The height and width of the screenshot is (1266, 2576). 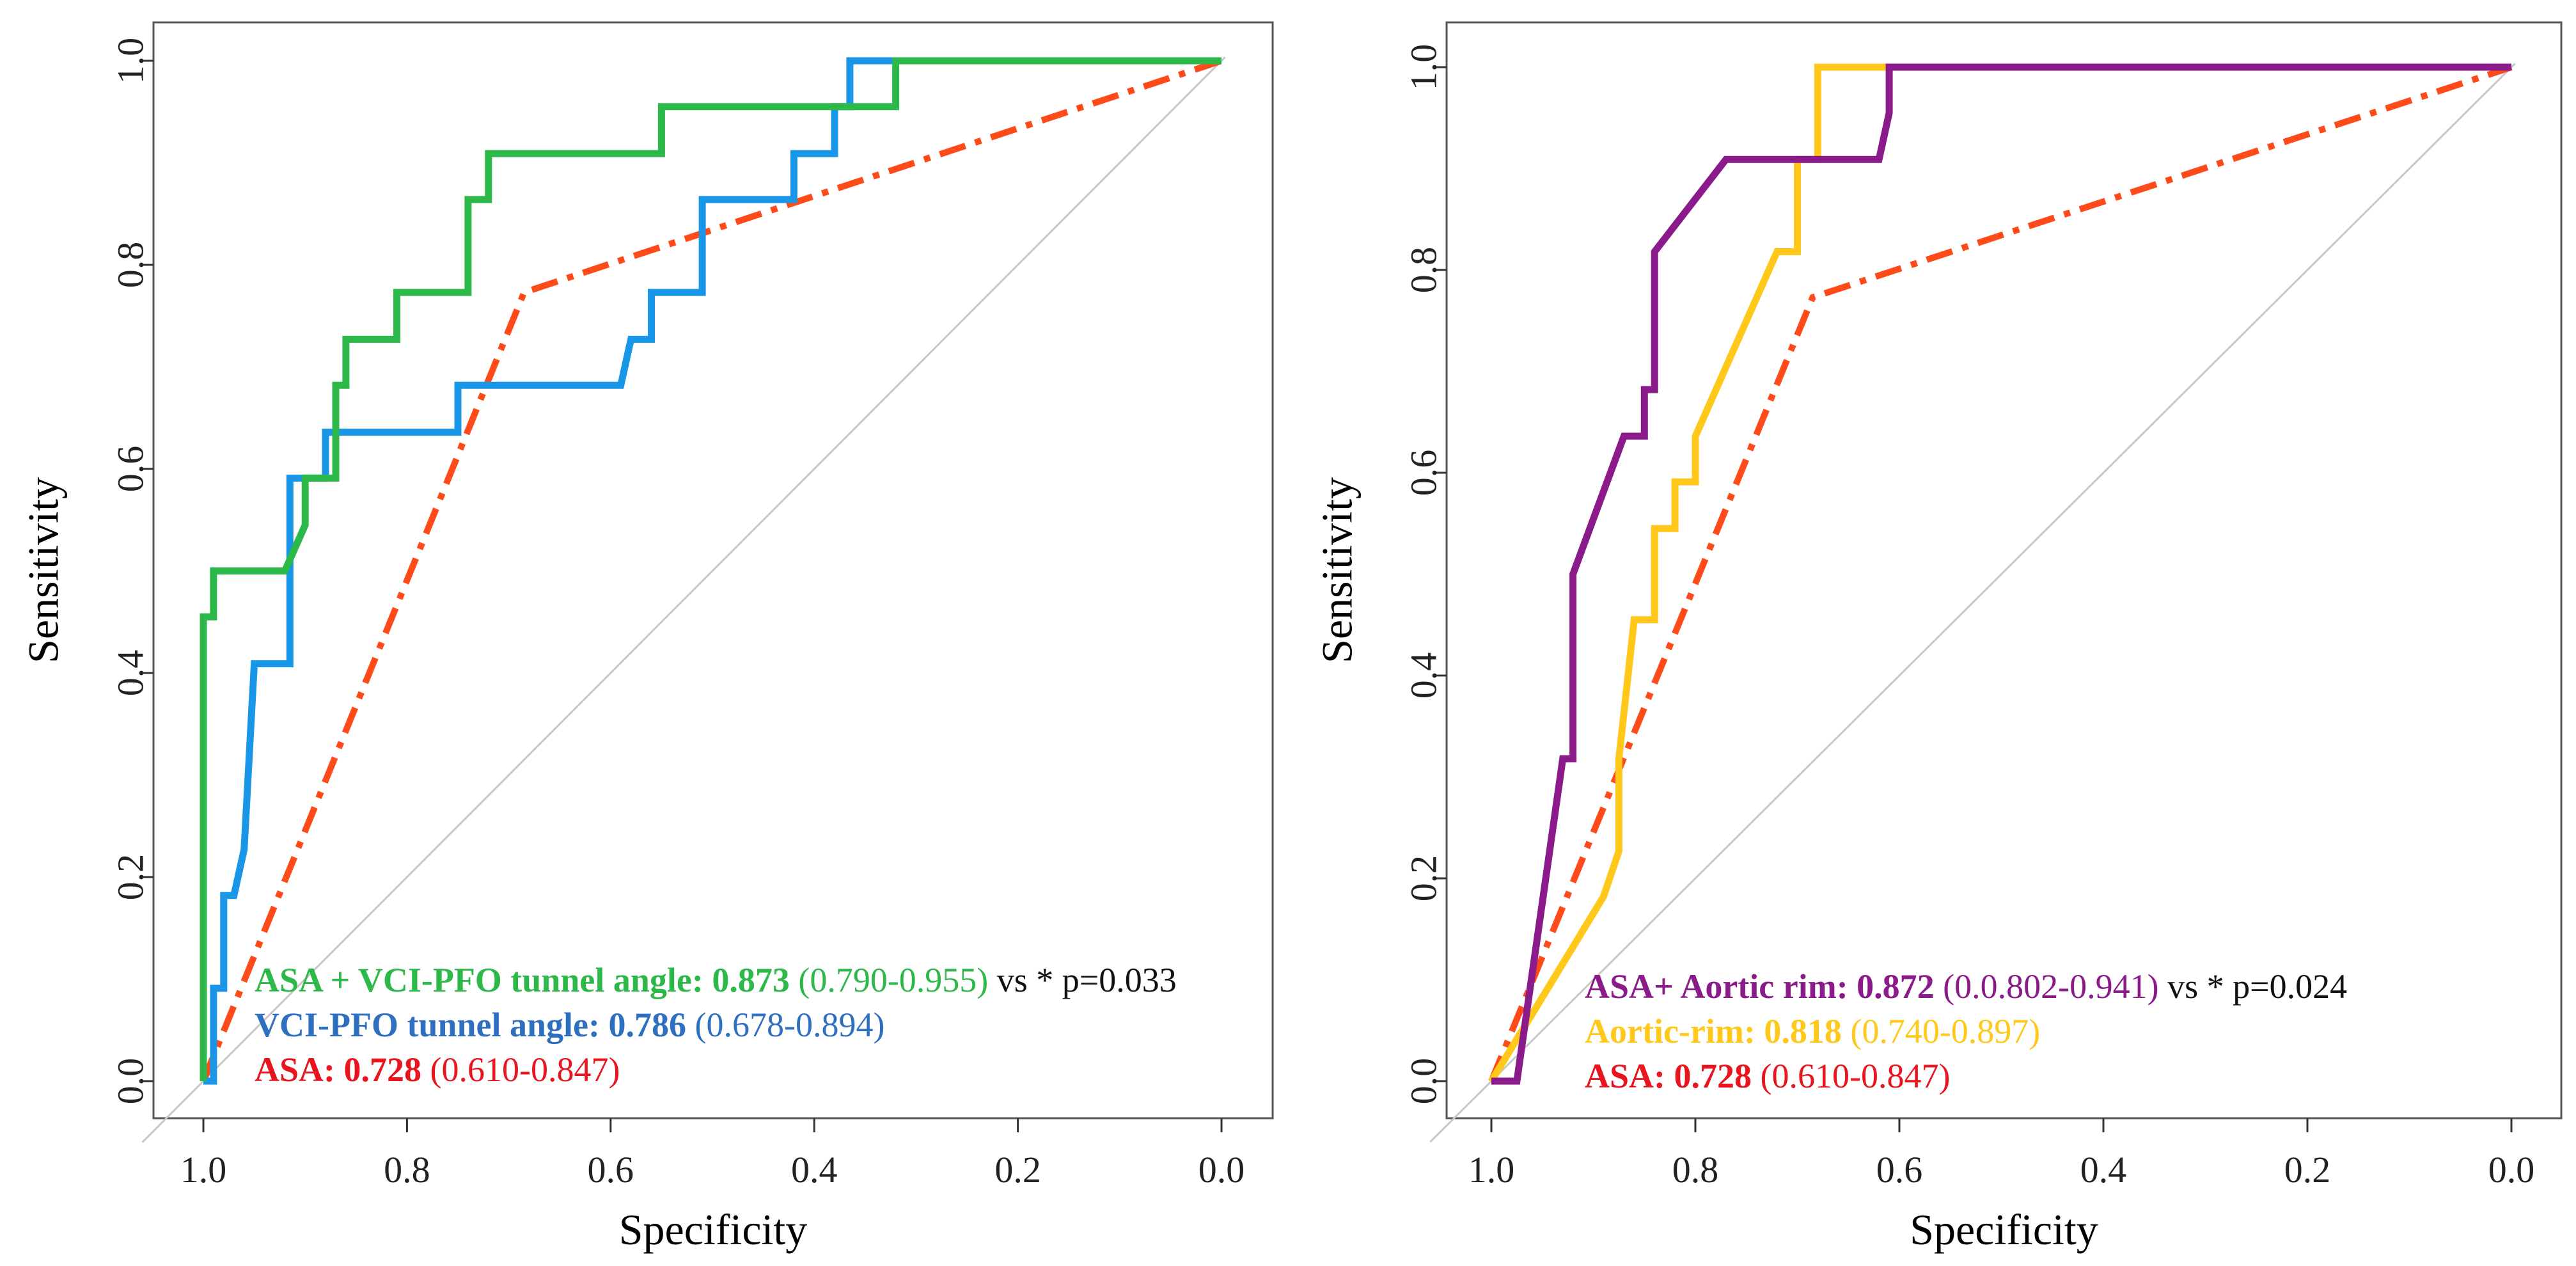 I want to click on legend-name: ASA + VCI-PFO tunnel angle:, so click(x=483, y=980).